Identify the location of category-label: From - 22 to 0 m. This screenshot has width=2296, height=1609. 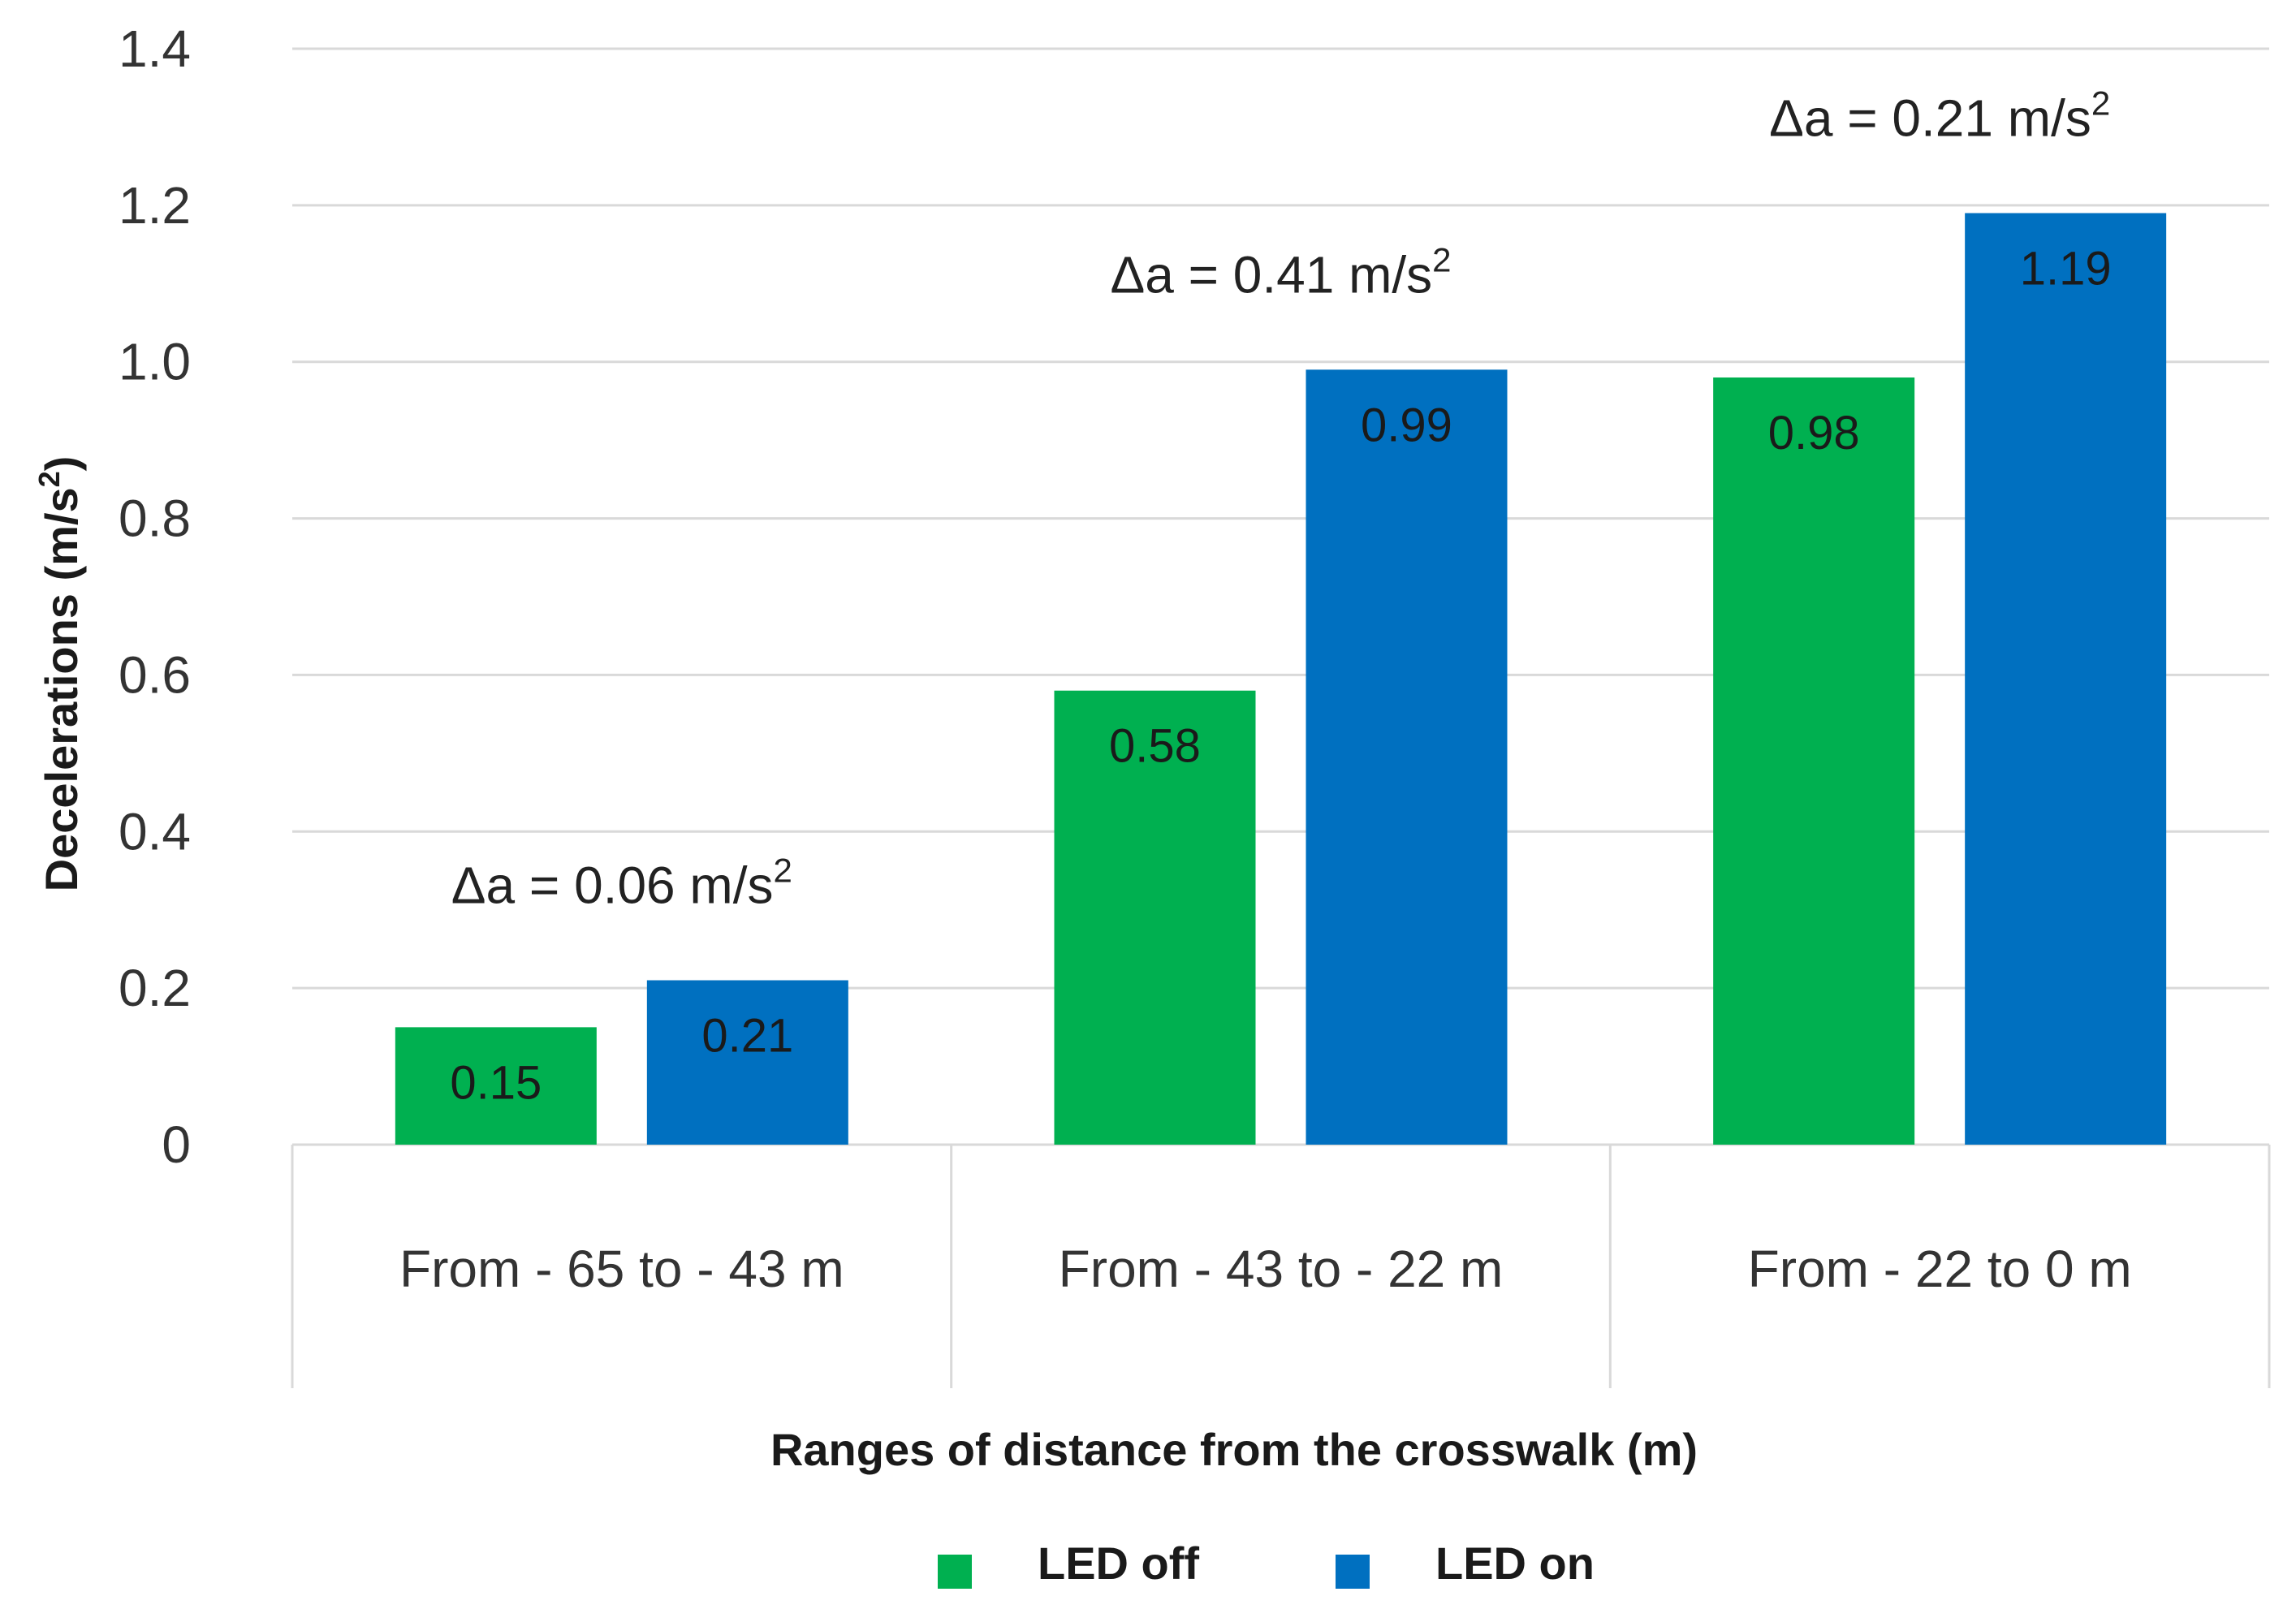
(1940, 1269).